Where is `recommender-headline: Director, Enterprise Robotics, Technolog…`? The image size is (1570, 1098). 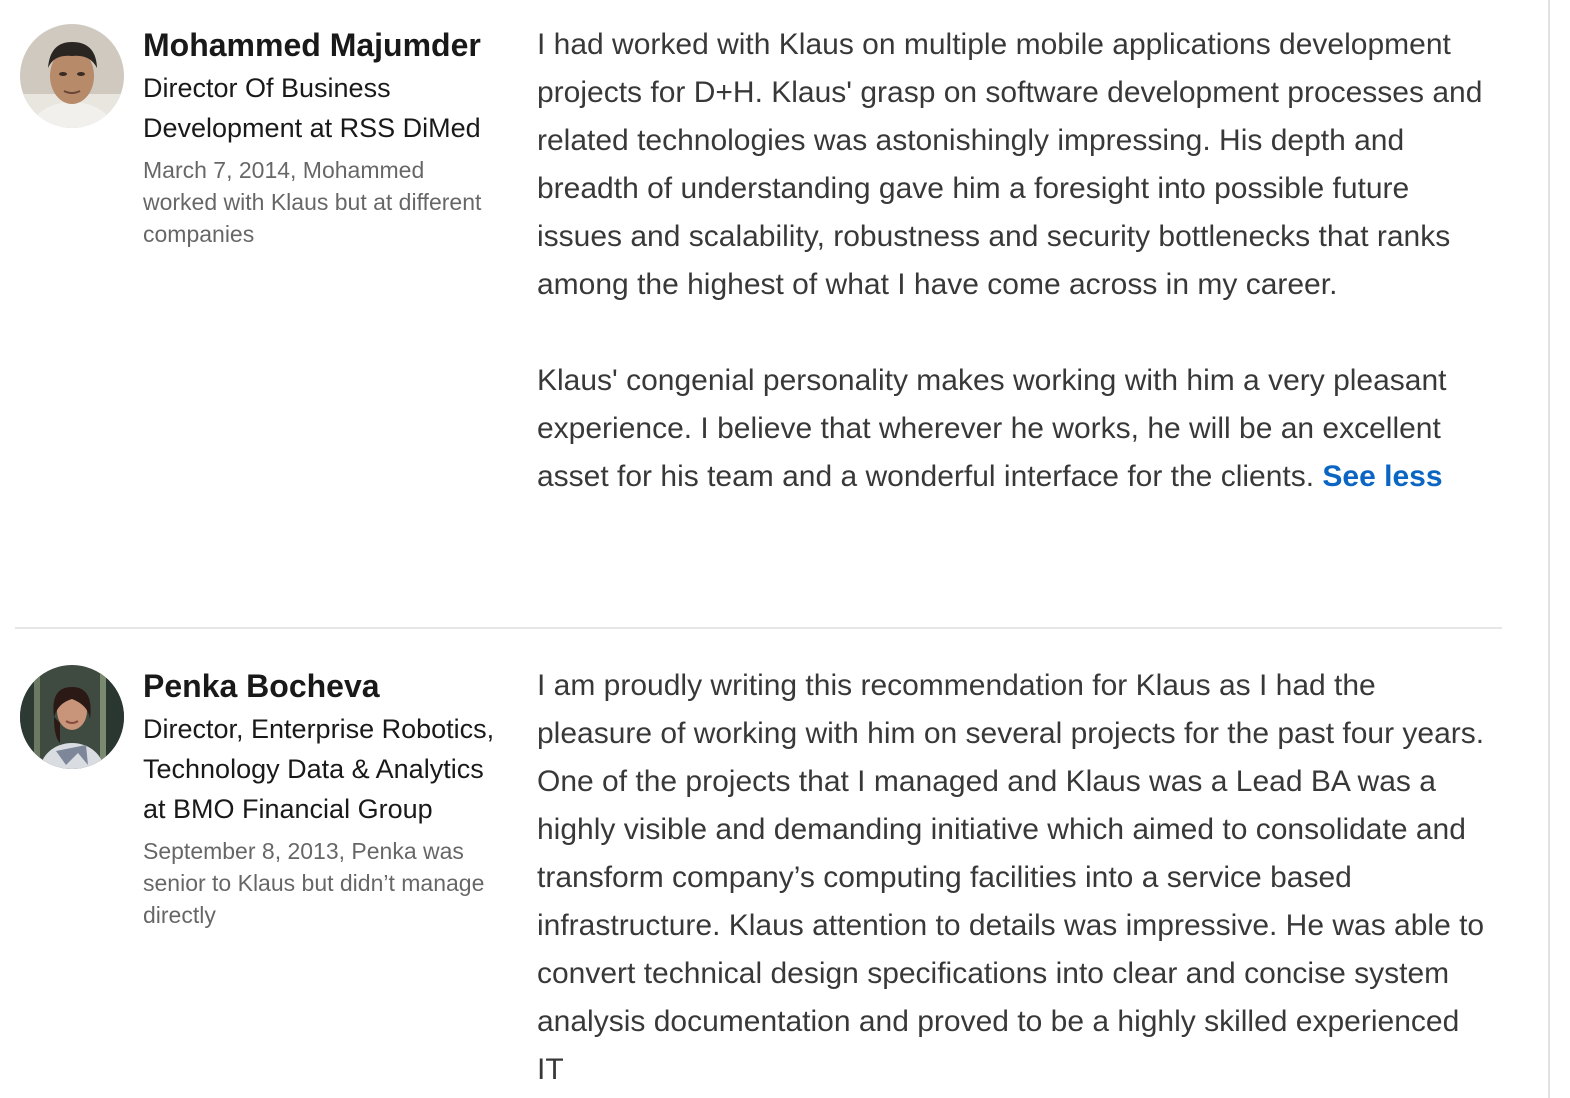 recommender-headline: Director, Enterprise Robotics, Technolog… is located at coordinates (319, 769).